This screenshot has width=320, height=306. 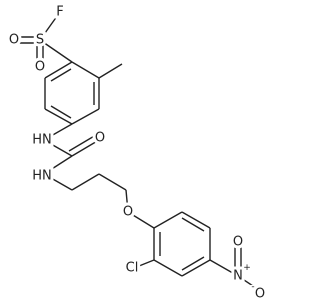 I want to click on atom-label: Cl, so click(x=132, y=268).